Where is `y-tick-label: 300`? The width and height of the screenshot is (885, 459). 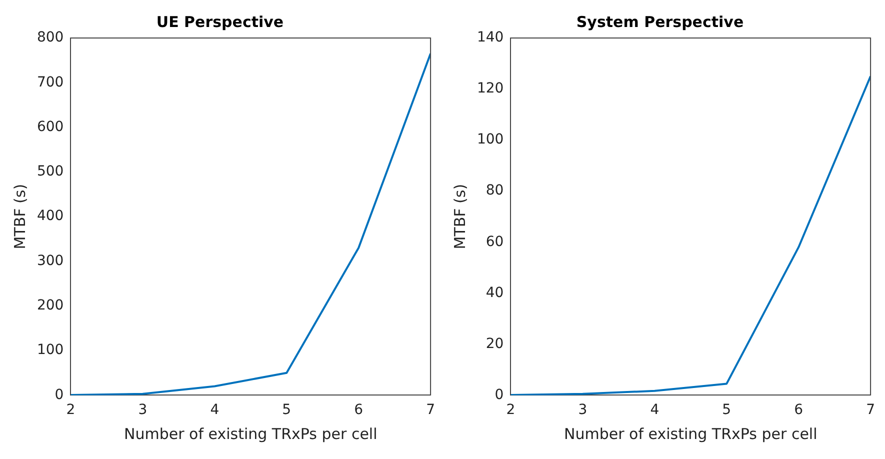
y-tick-label: 300 is located at coordinates (50, 260).